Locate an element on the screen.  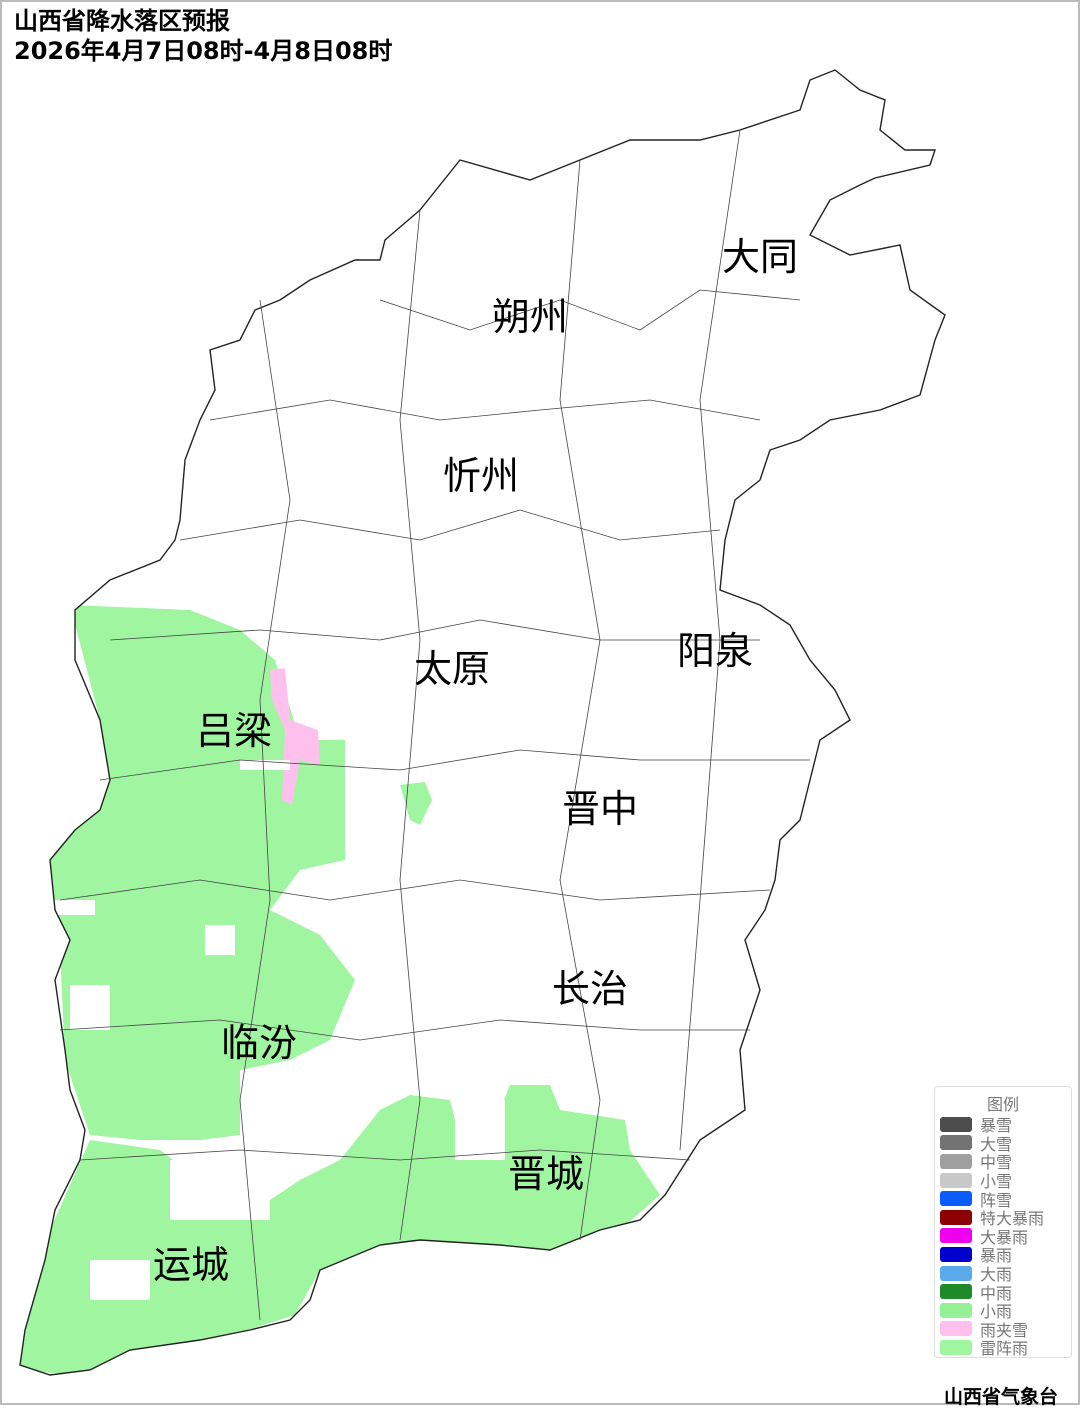
legend-label: 小雨 is located at coordinates (996, 1312).